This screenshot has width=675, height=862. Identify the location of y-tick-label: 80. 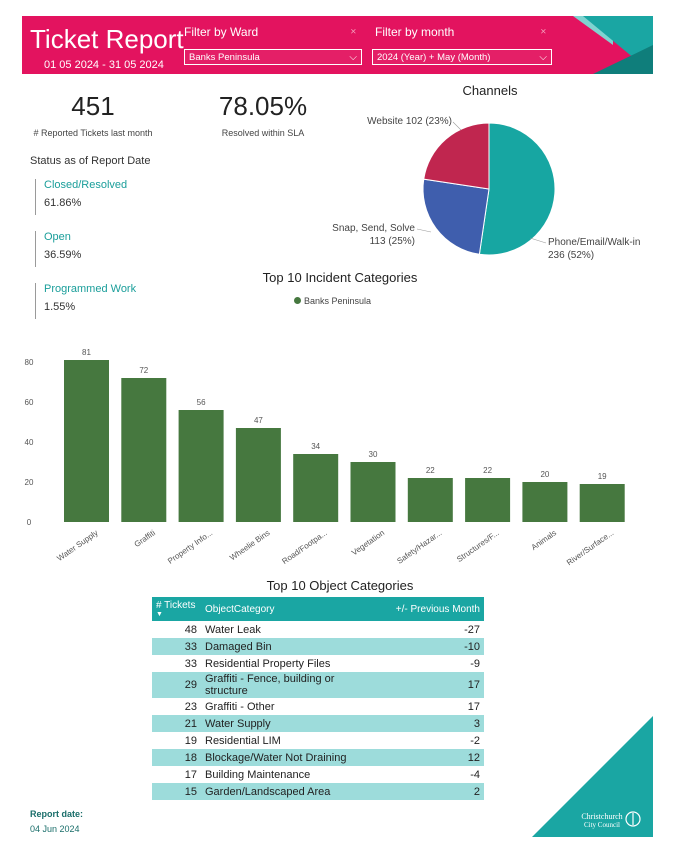
(29, 362).